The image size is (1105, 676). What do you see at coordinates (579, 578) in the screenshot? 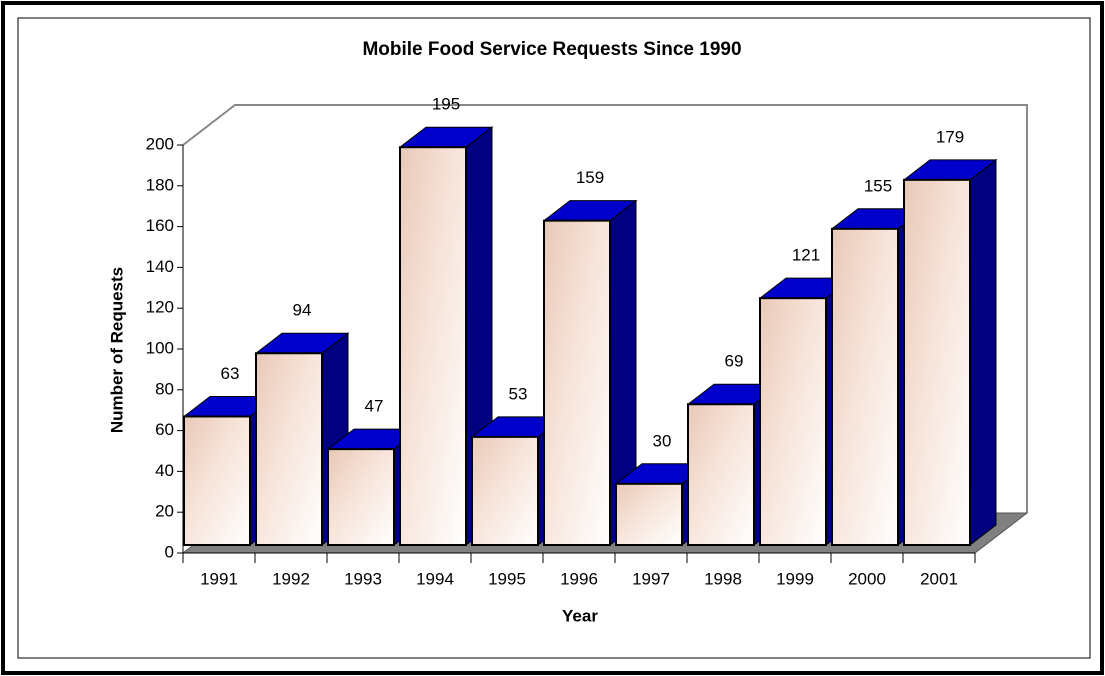
I see `x-tick-label: 1996` at bounding box center [579, 578].